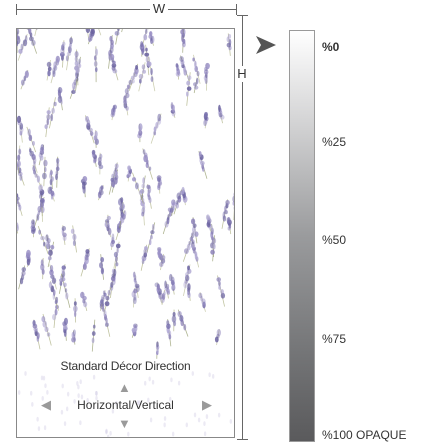 This screenshot has height=442, width=426. Describe the element at coordinates (266, 45) in the screenshot. I see `pointer-arrow-icon` at that location.